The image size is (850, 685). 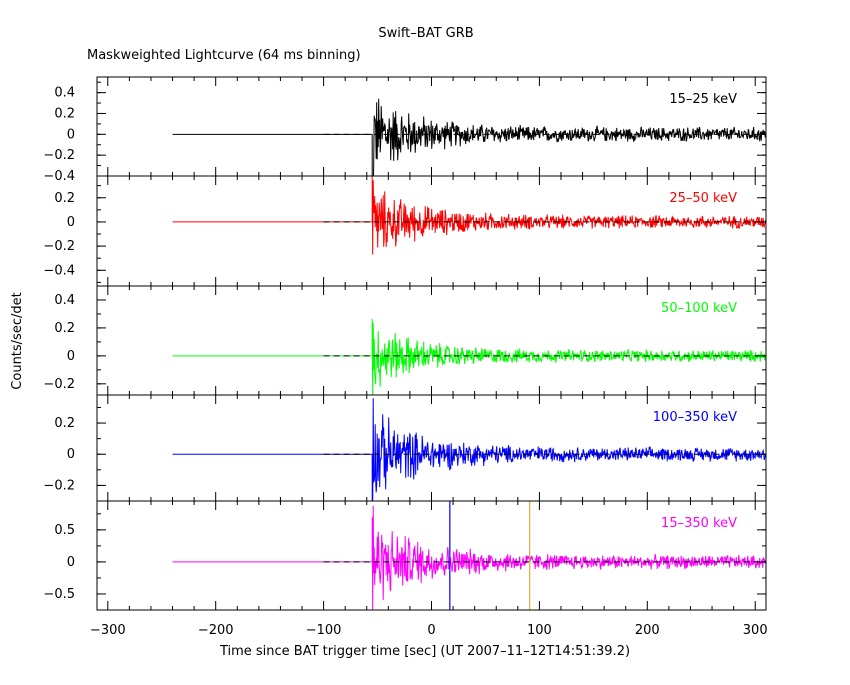 I want to click on chart-subtitle: Maskweighted Lightcurve (64 ms binning), so click(x=224, y=55).